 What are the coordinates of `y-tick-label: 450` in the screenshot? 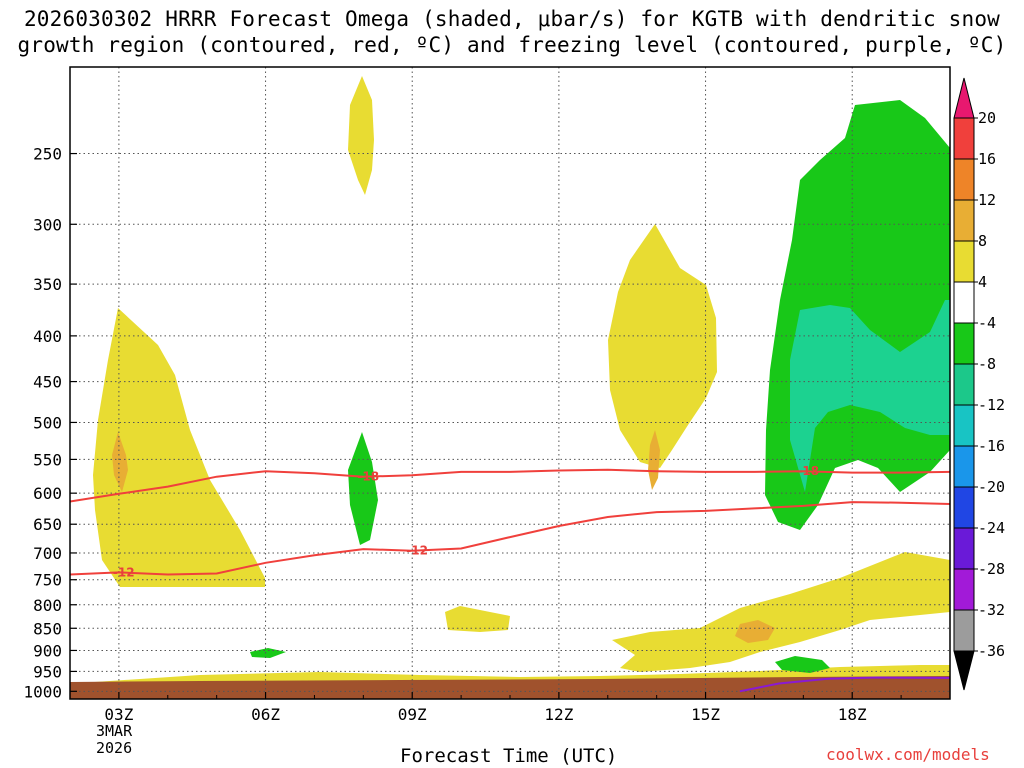 It's located at (47, 382).